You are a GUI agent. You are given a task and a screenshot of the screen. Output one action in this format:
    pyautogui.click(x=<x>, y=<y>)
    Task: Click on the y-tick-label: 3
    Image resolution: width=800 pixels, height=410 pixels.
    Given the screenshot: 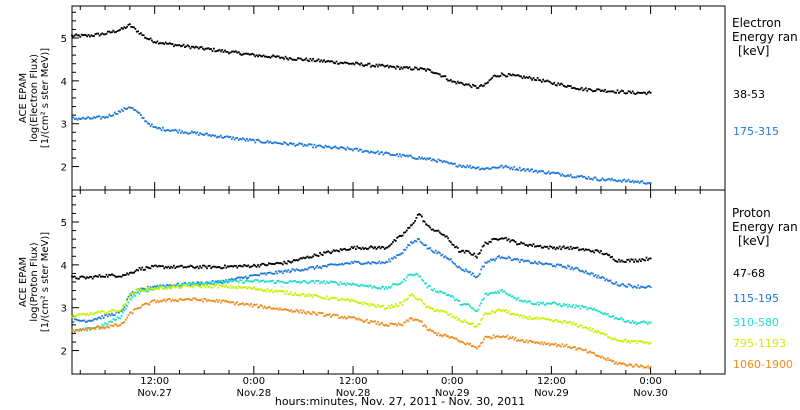 What is the action you would take?
    pyautogui.click(x=64, y=125)
    